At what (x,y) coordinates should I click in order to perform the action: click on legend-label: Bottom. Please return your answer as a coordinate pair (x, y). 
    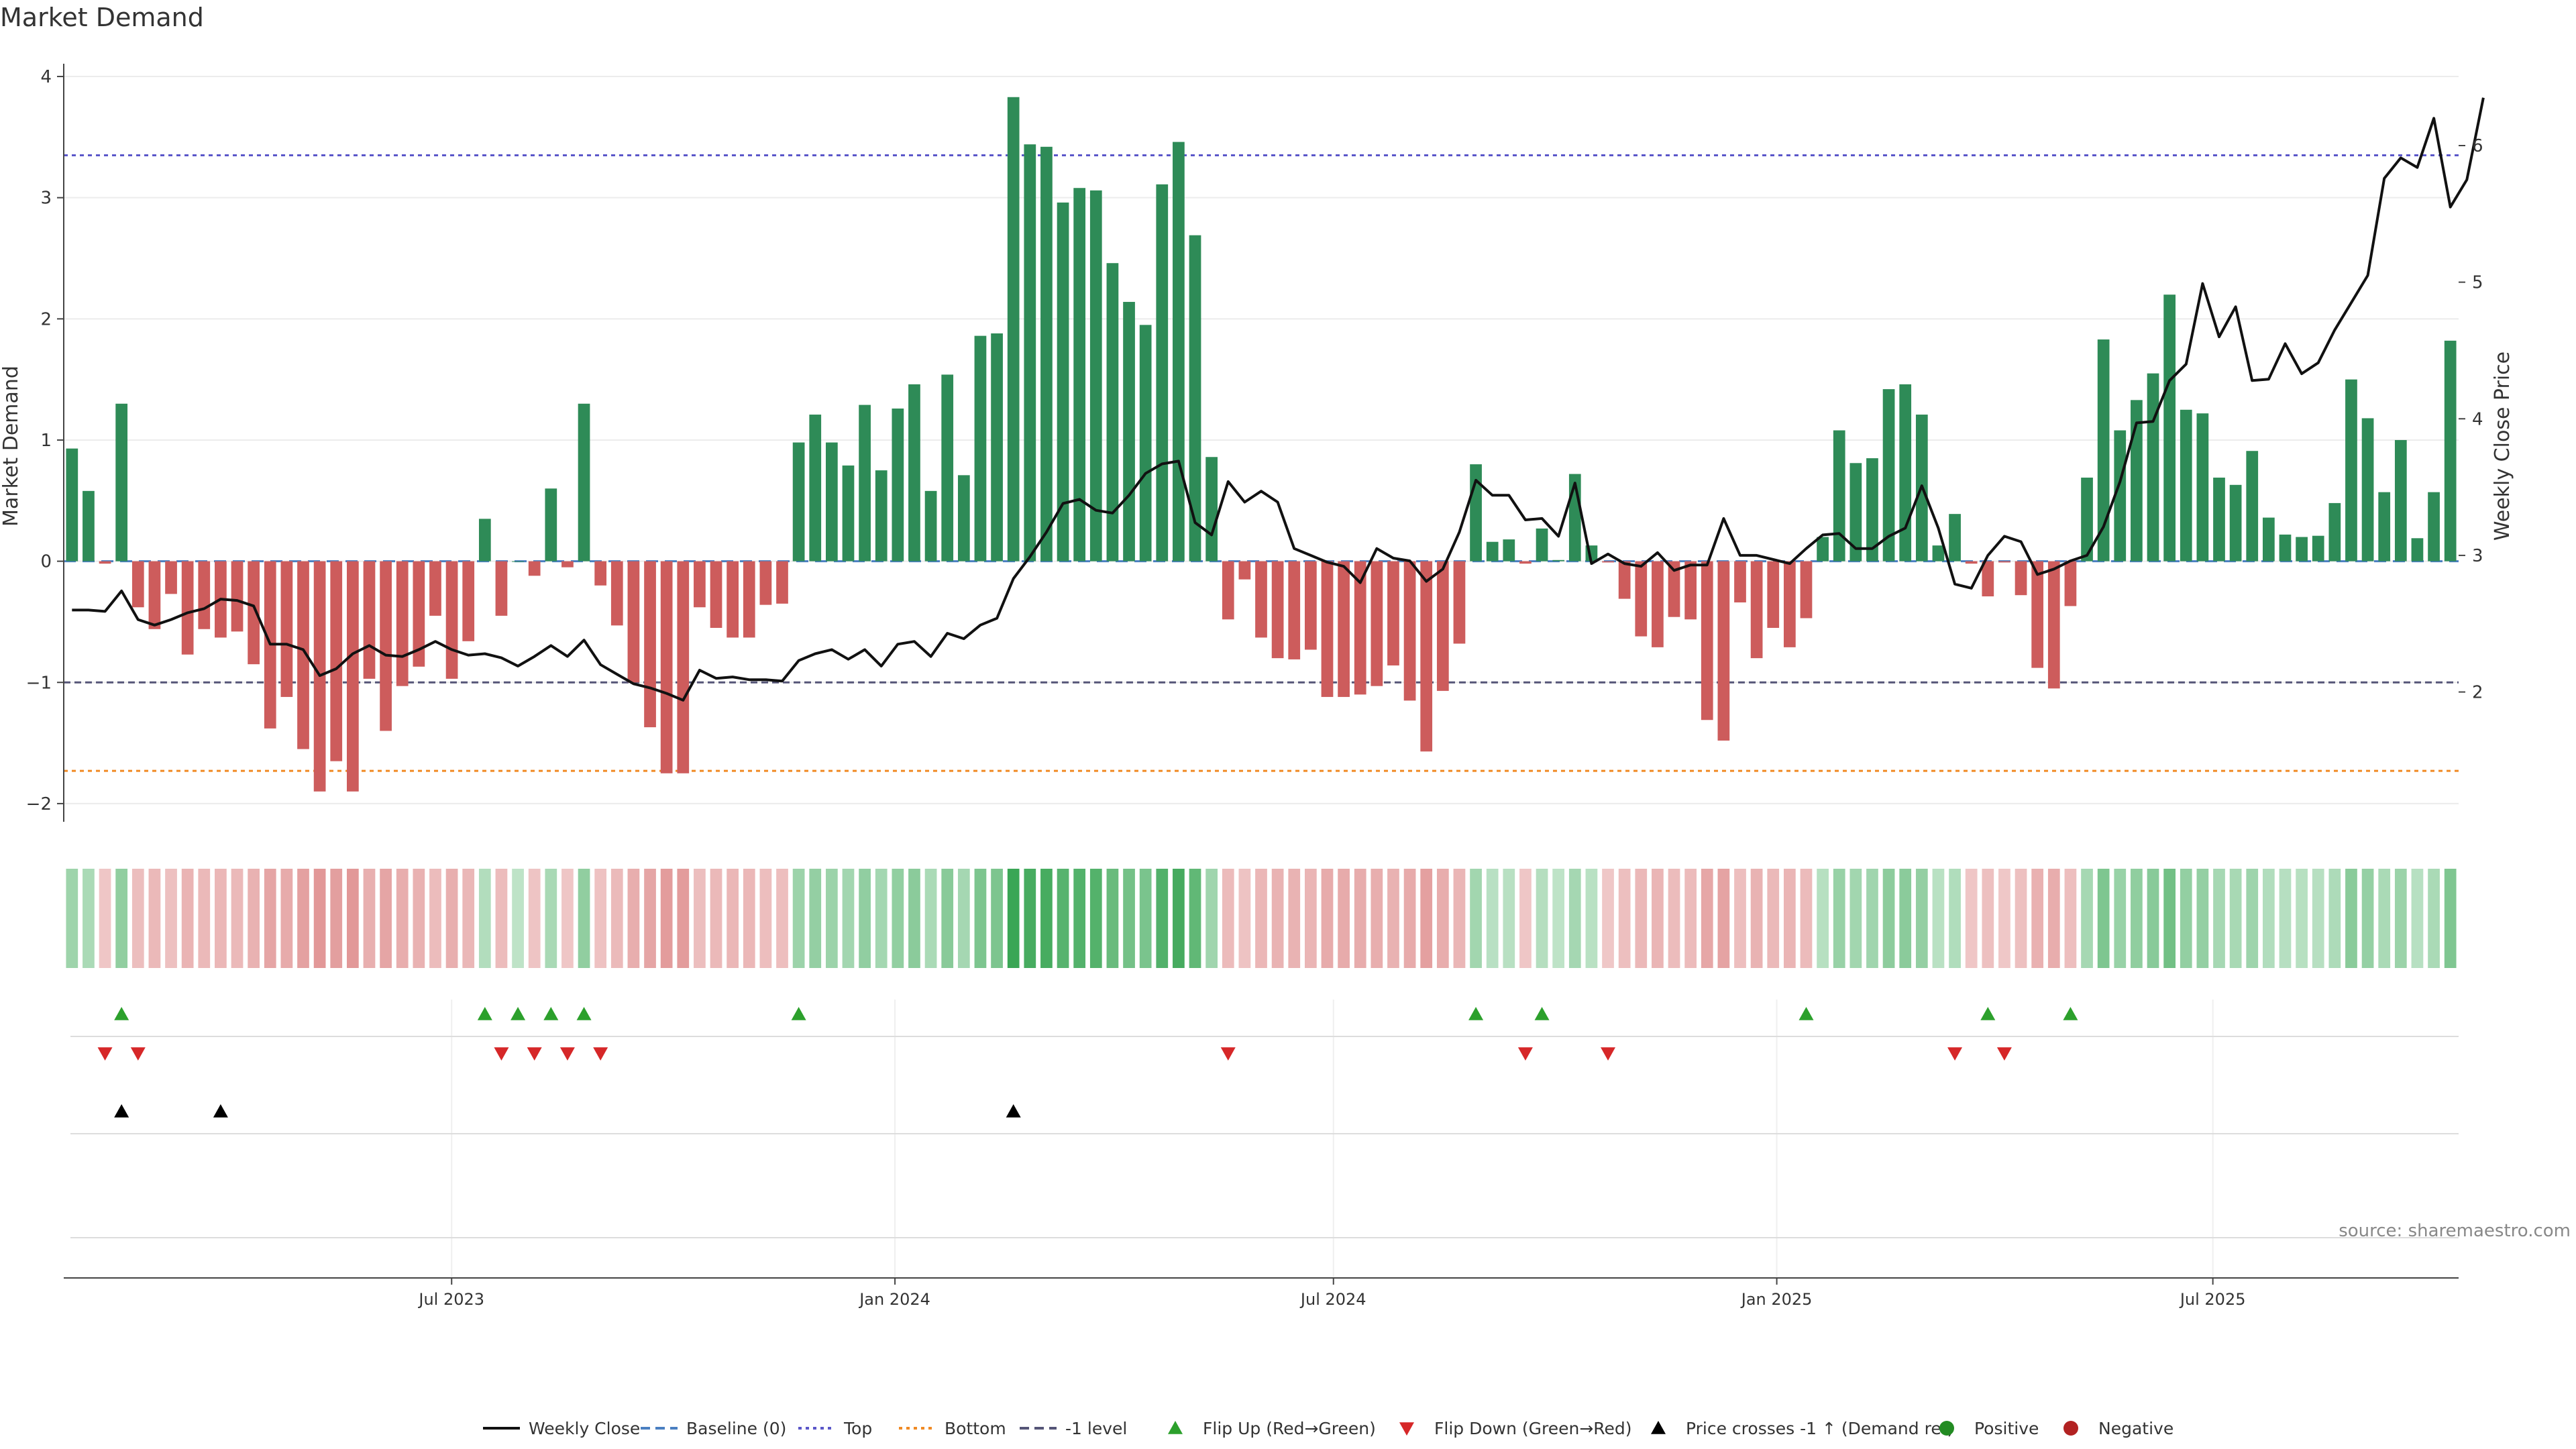
    Looking at the image, I should click on (975, 1428).